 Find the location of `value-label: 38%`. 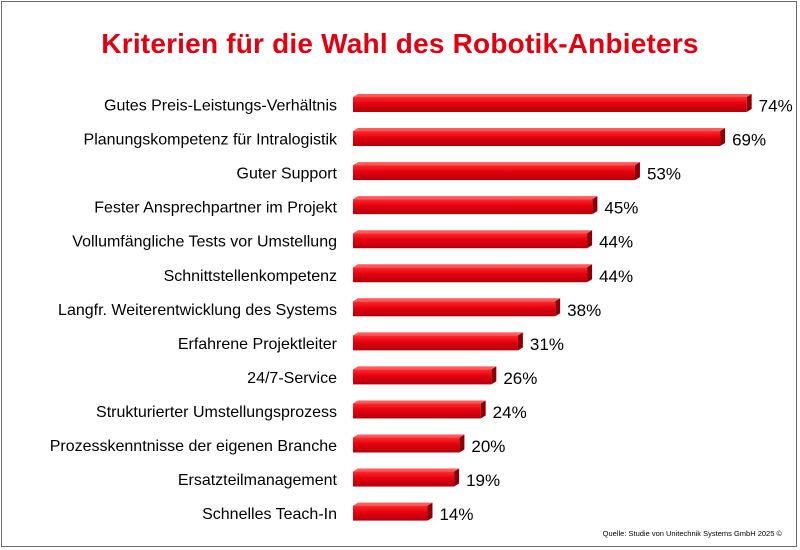

value-label: 38% is located at coordinates (584, 310).